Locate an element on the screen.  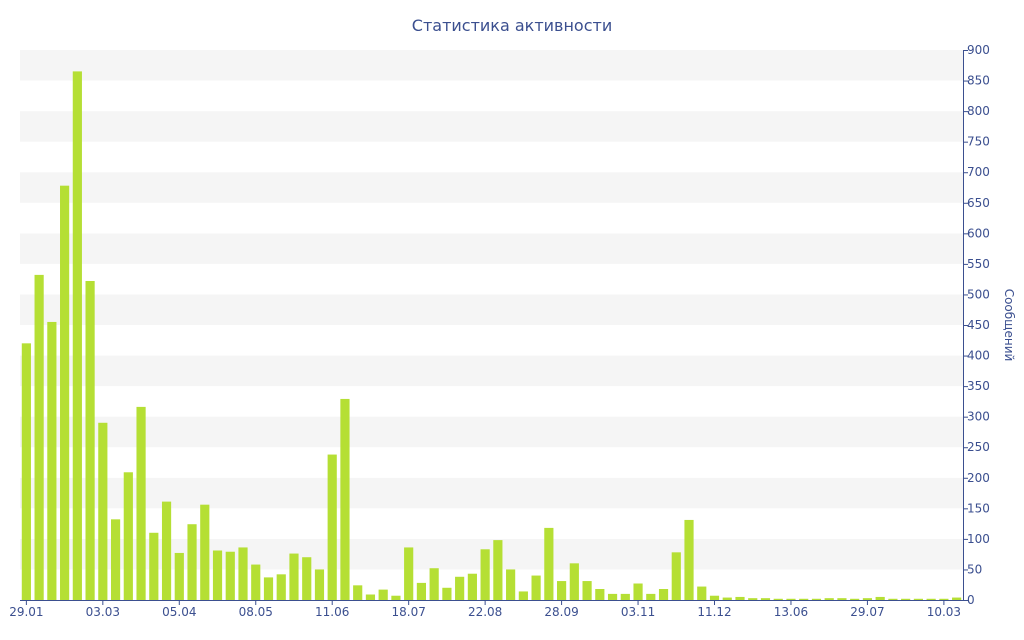
y-tick-label: 500 is located at coordinates (978, 294).